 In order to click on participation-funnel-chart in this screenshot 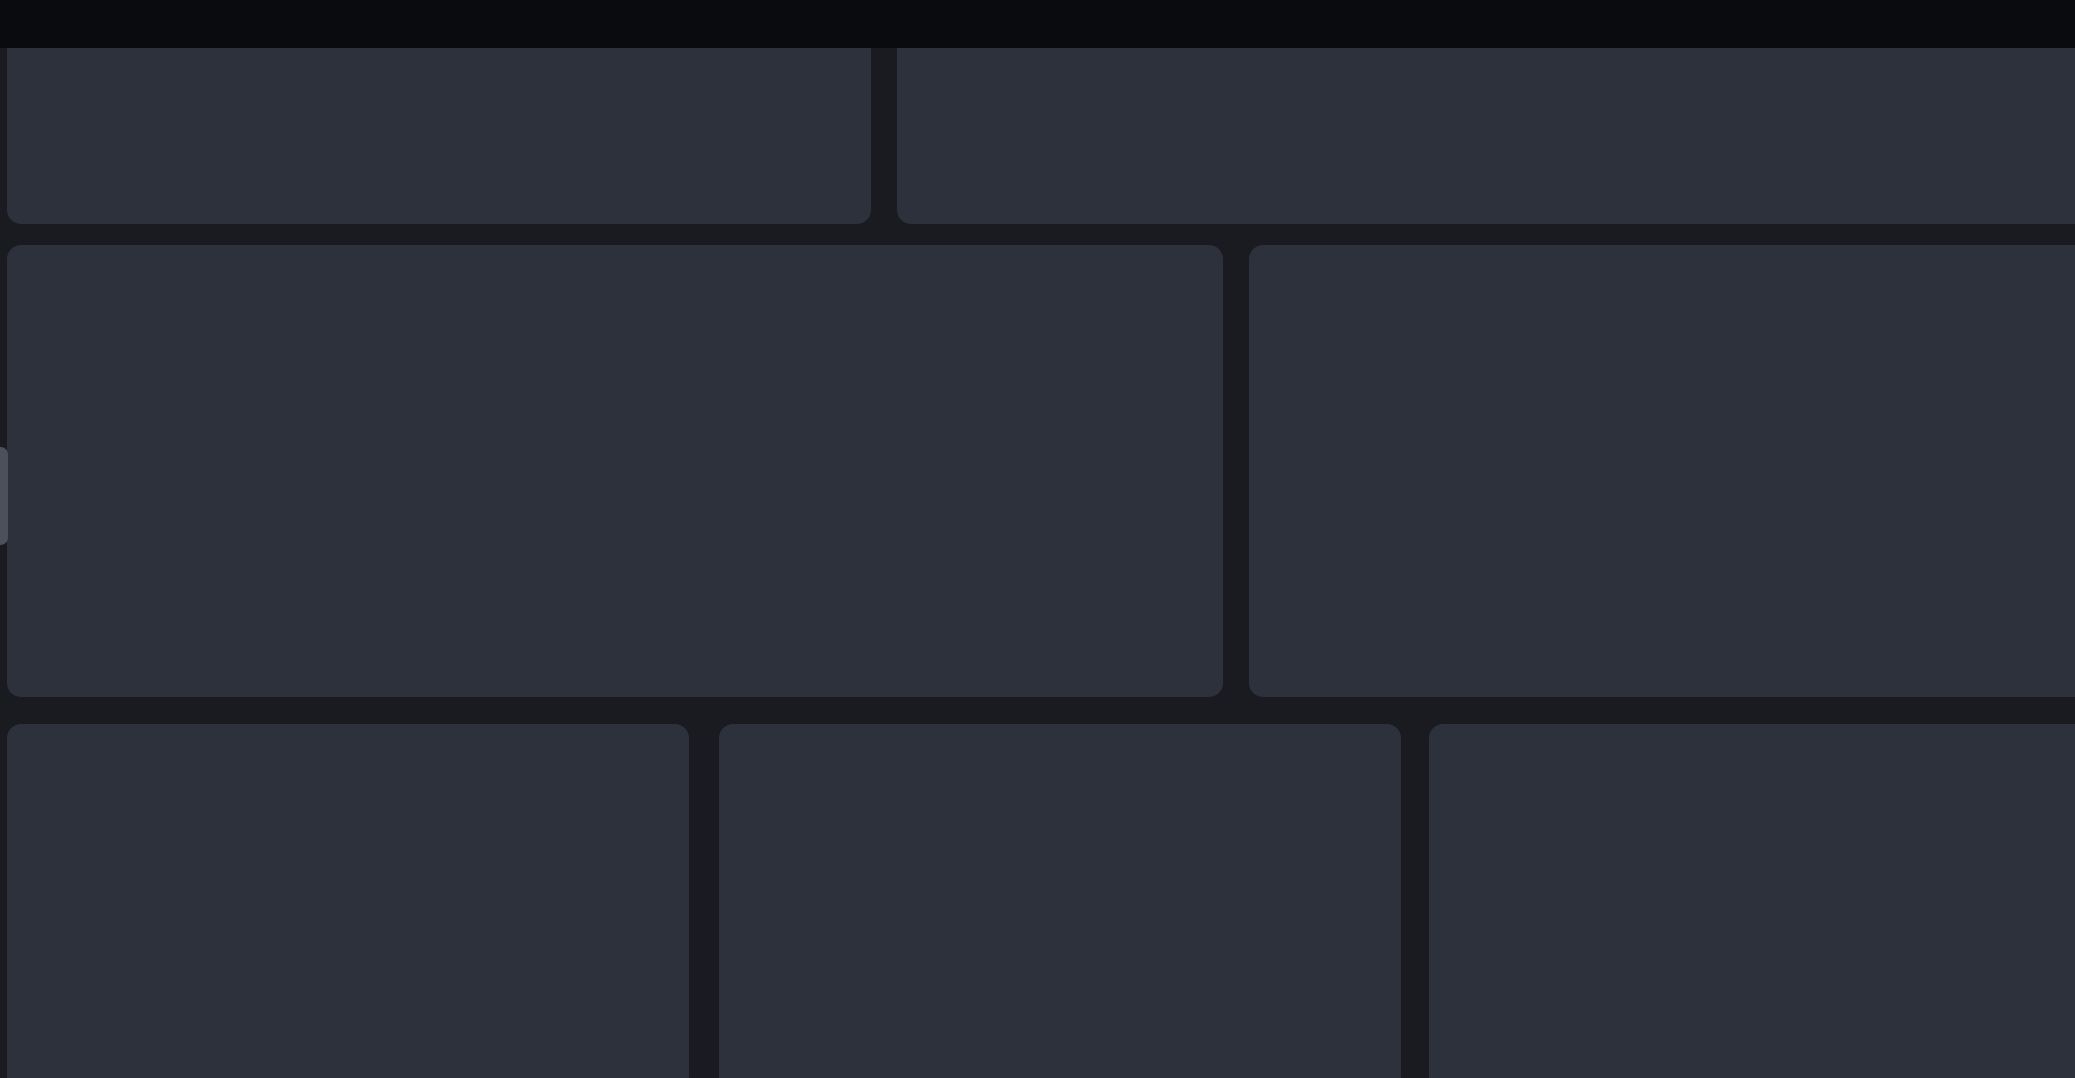, I will do `click(348, 901)`.